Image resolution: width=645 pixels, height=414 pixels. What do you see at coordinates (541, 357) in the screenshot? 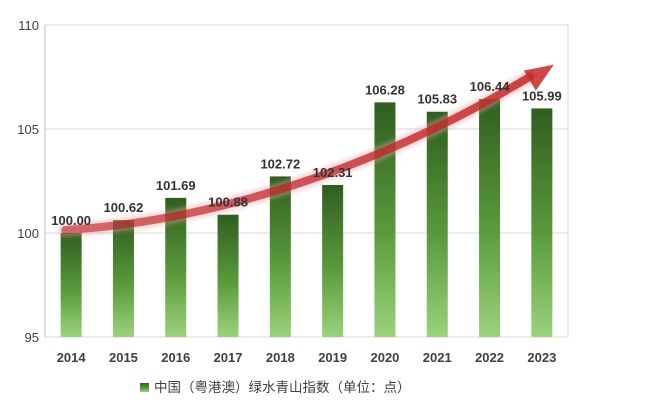
I see `x-tick-label: 2023` at bounding box center [541, 357].